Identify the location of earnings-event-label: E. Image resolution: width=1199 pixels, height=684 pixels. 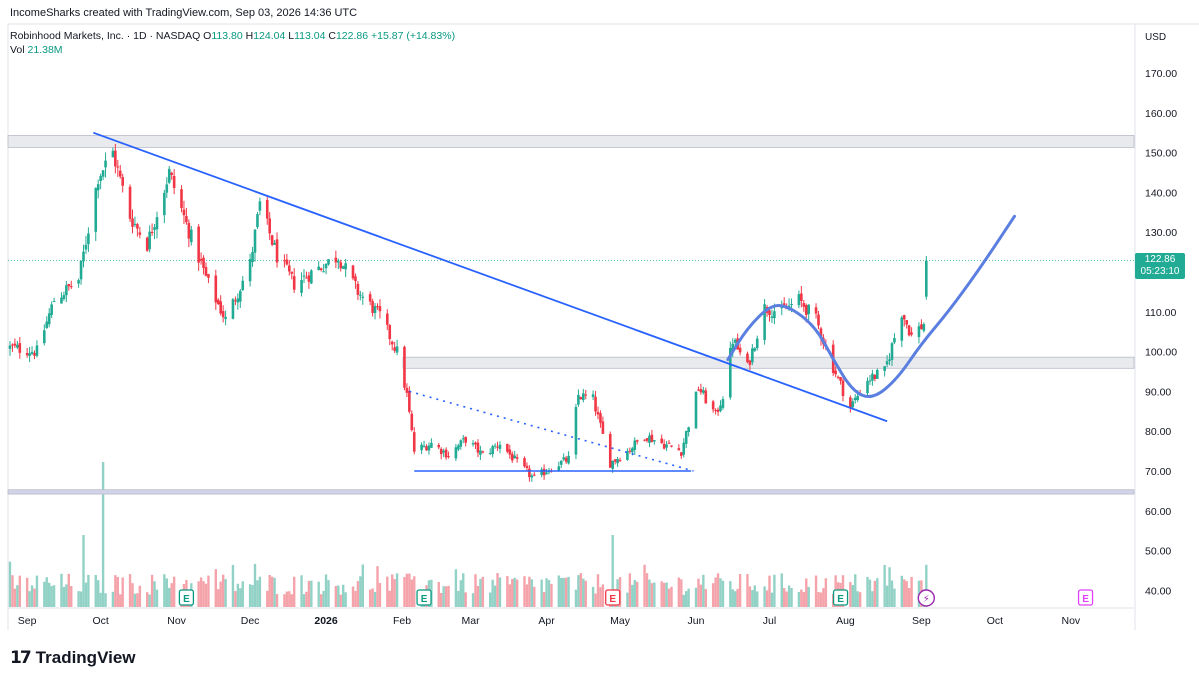
(186, 599).